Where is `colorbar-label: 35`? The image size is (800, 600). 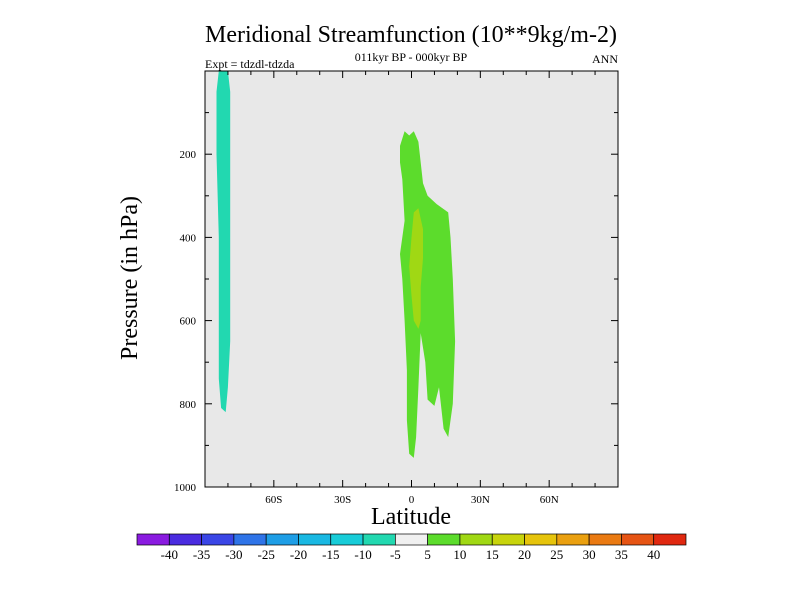
colorbar-label: 35 is located at coordinates (621, 554).